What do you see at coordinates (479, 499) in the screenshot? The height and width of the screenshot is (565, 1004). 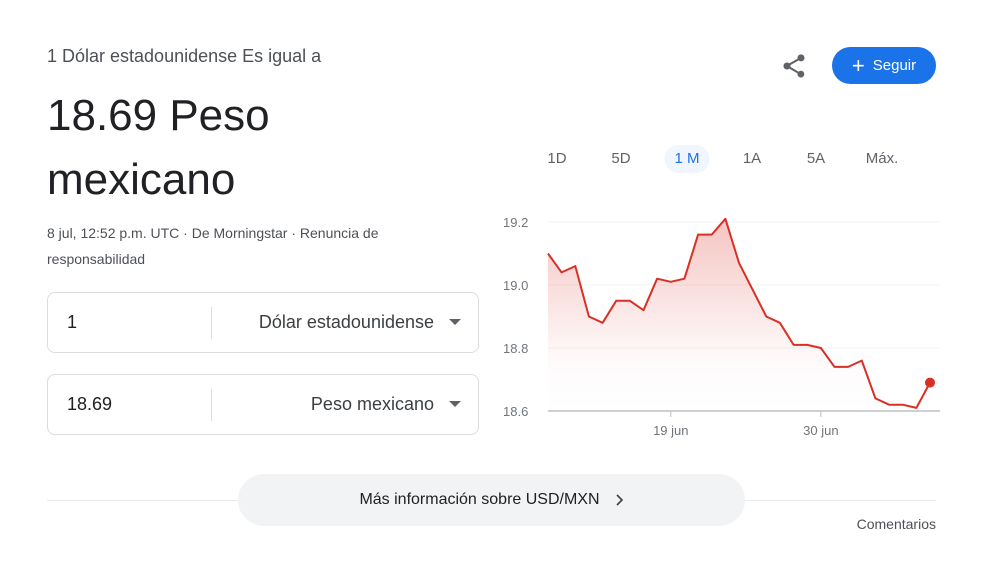 I see `more-info-label: Más información sobre USD/MXN` at bounding box center [479, 499].